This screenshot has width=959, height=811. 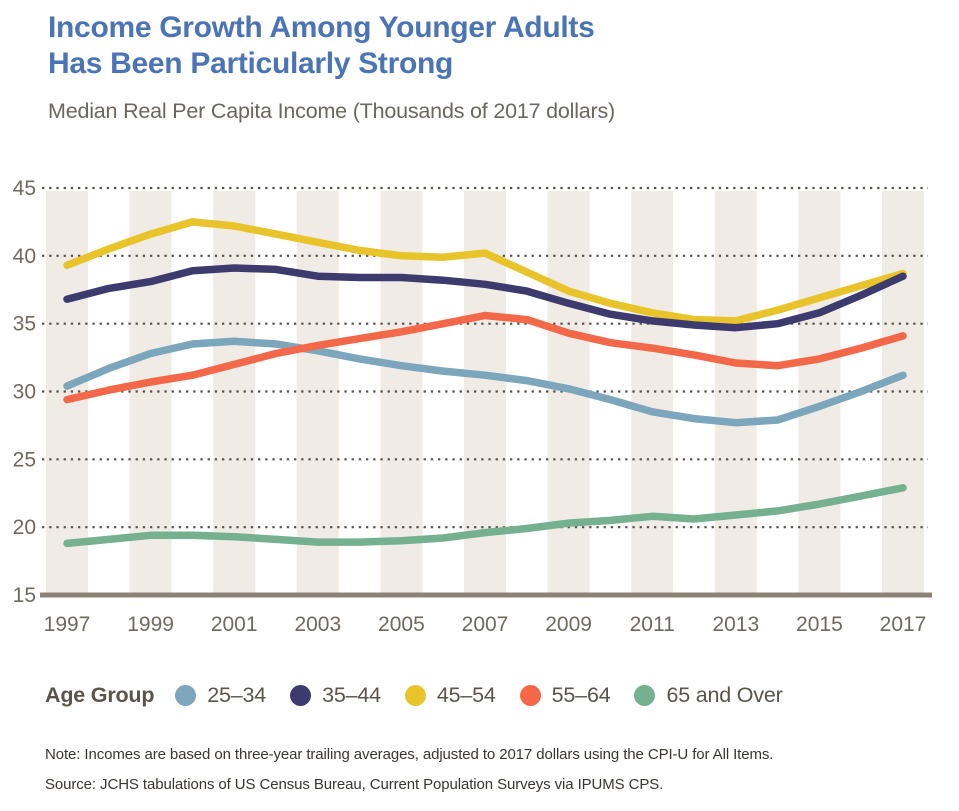 I want to click on y-axis-label: 20, so click(x=24, y=527).